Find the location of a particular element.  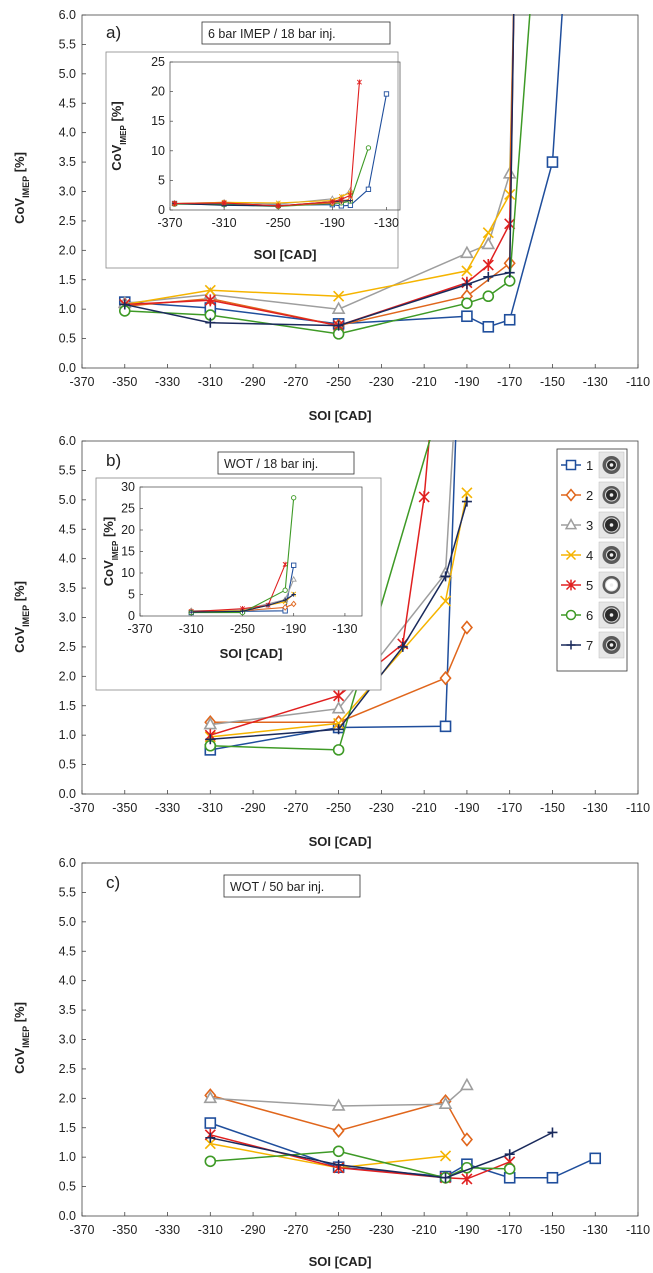

inset-x-tick-label: -130 is located at coordinates (386, 223).